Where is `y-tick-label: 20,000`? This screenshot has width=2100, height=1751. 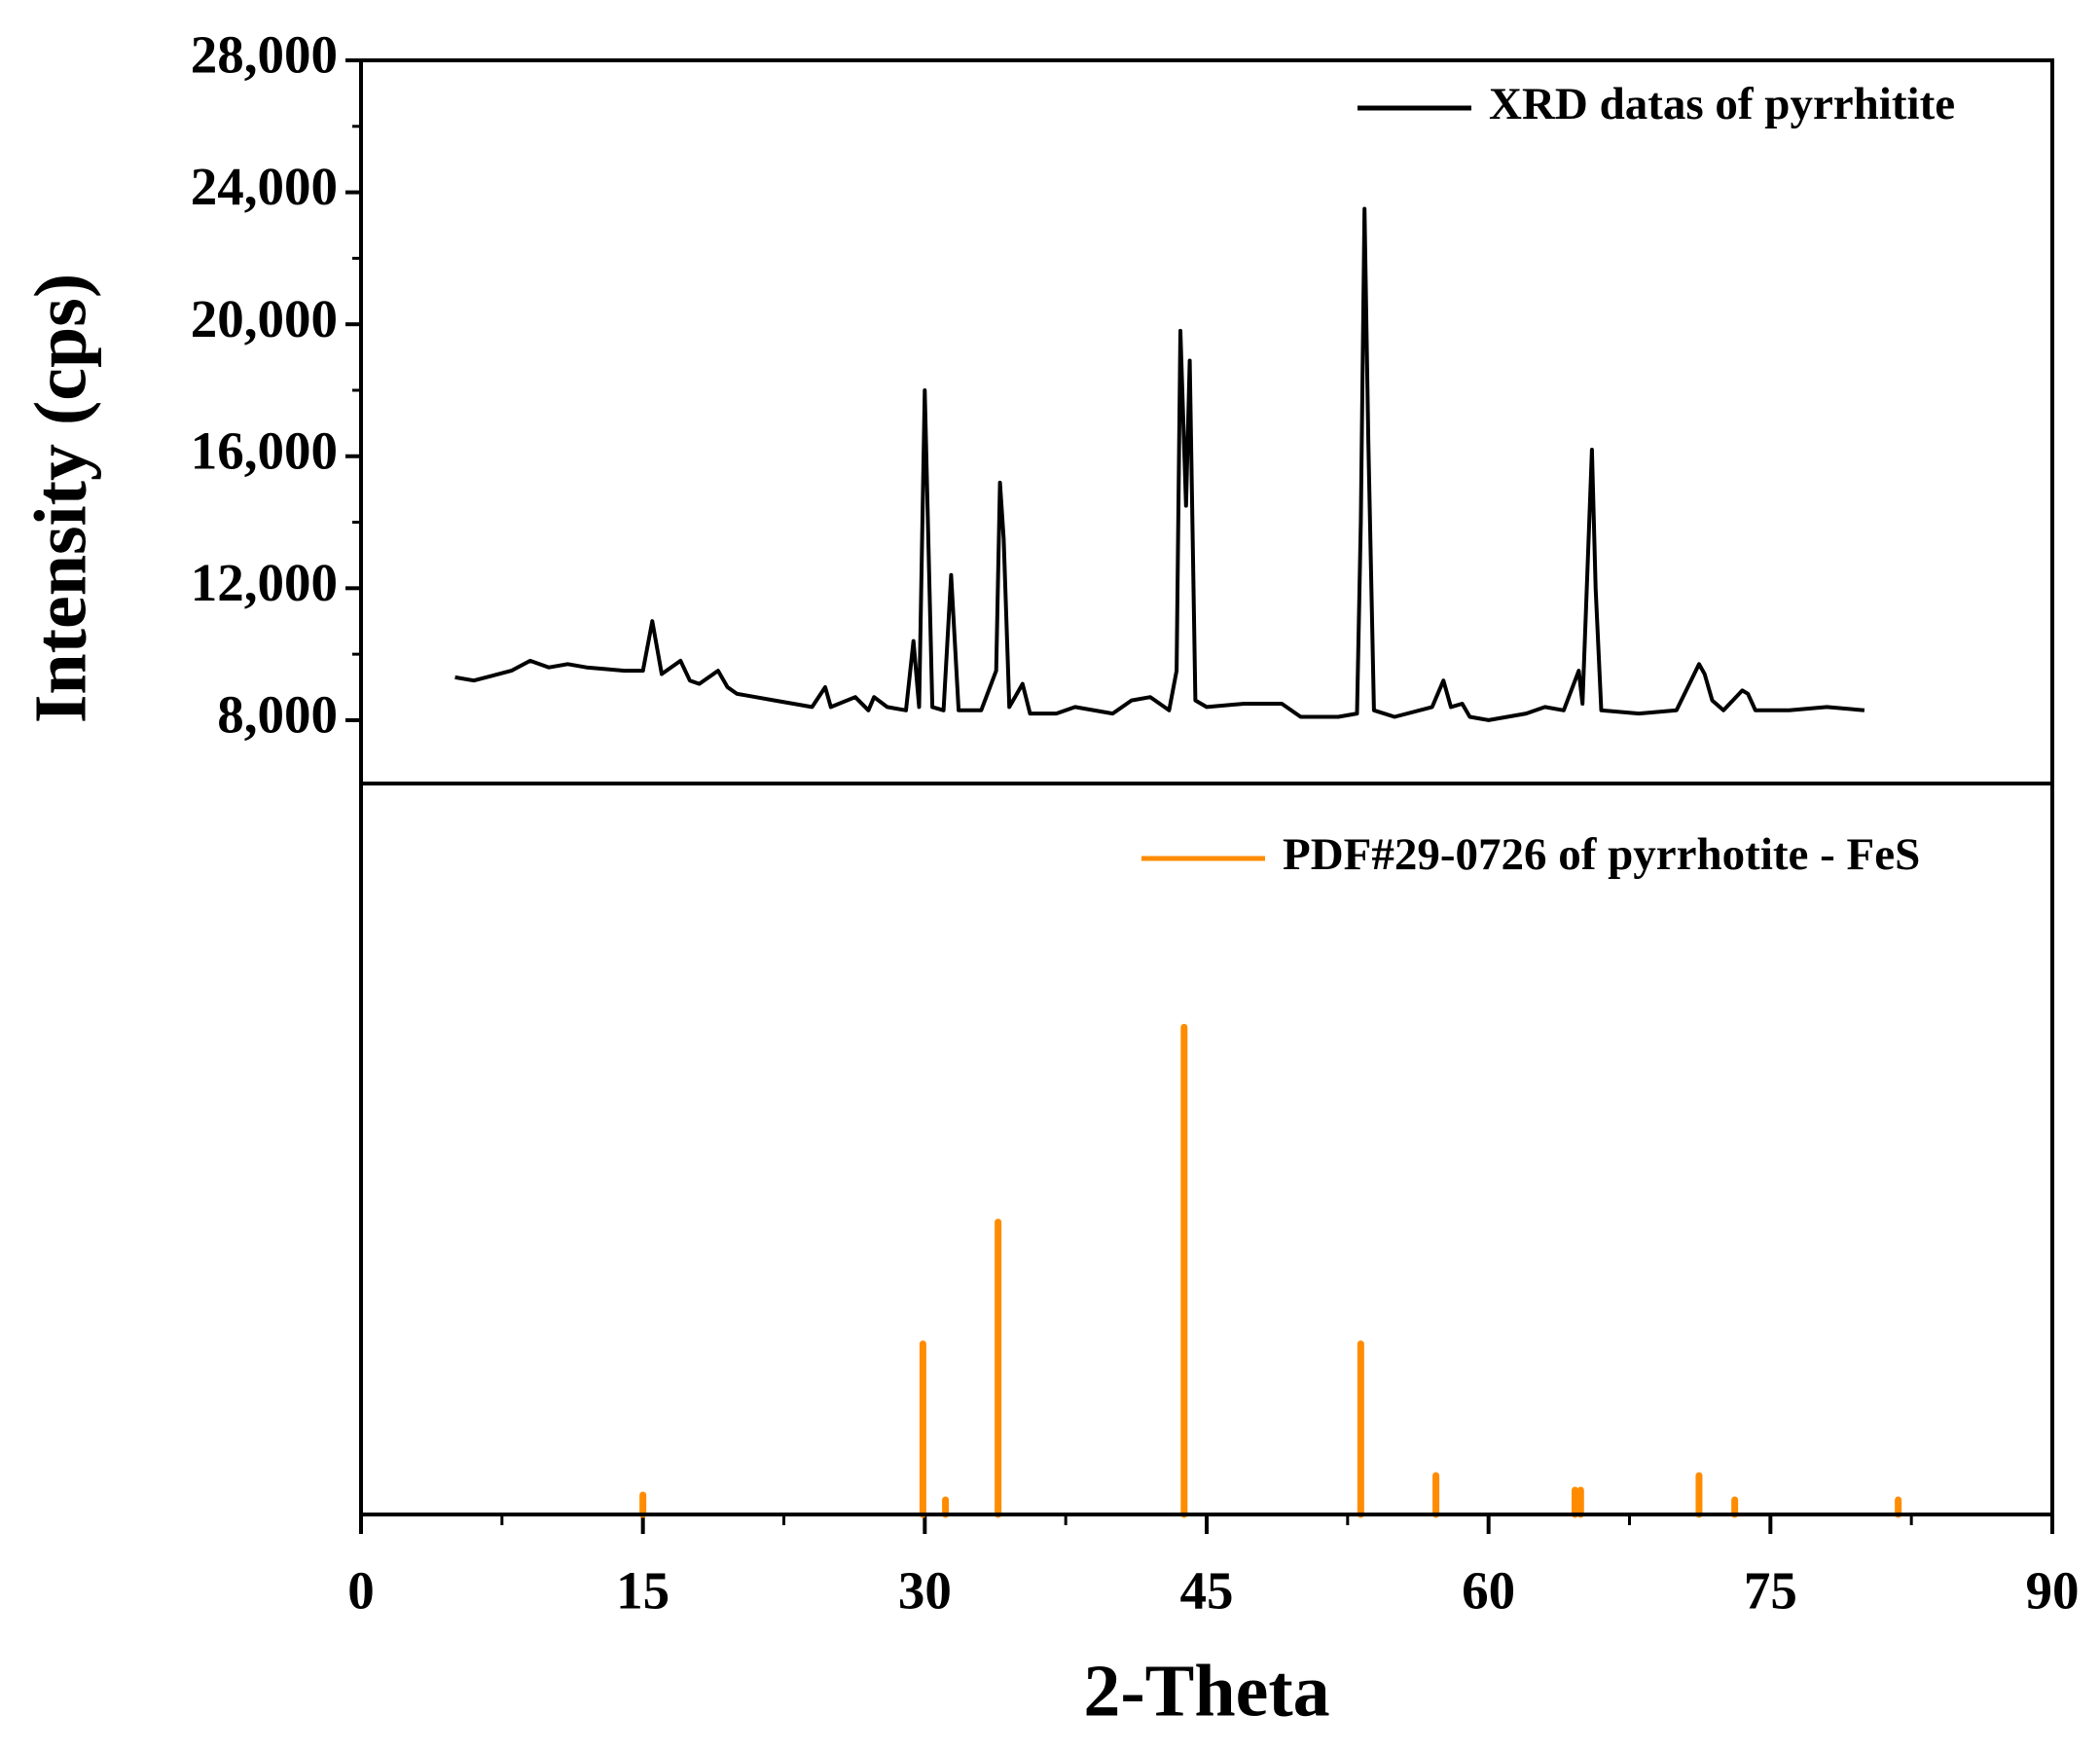
y-tick-label: 20,000 is located at coordinates (264, 319).